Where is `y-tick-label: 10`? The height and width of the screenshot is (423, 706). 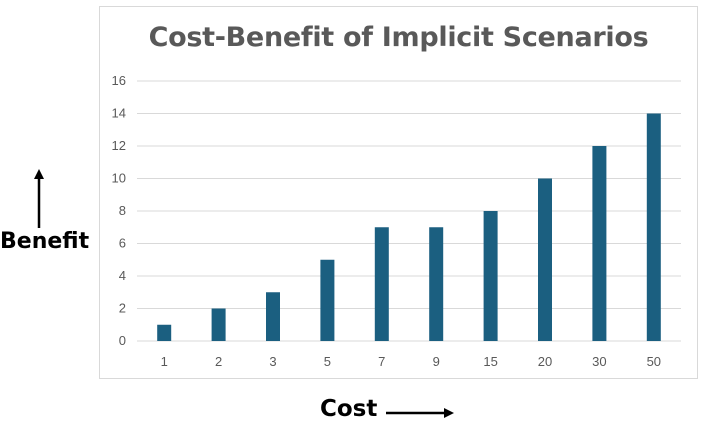 y-tick-label: 10 is located at coordinates (119, 178).